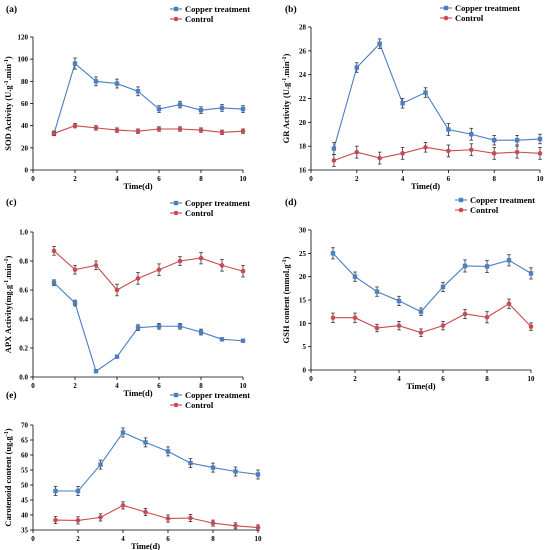  I want to click on y-tick-label: 22, so click(303, 99).